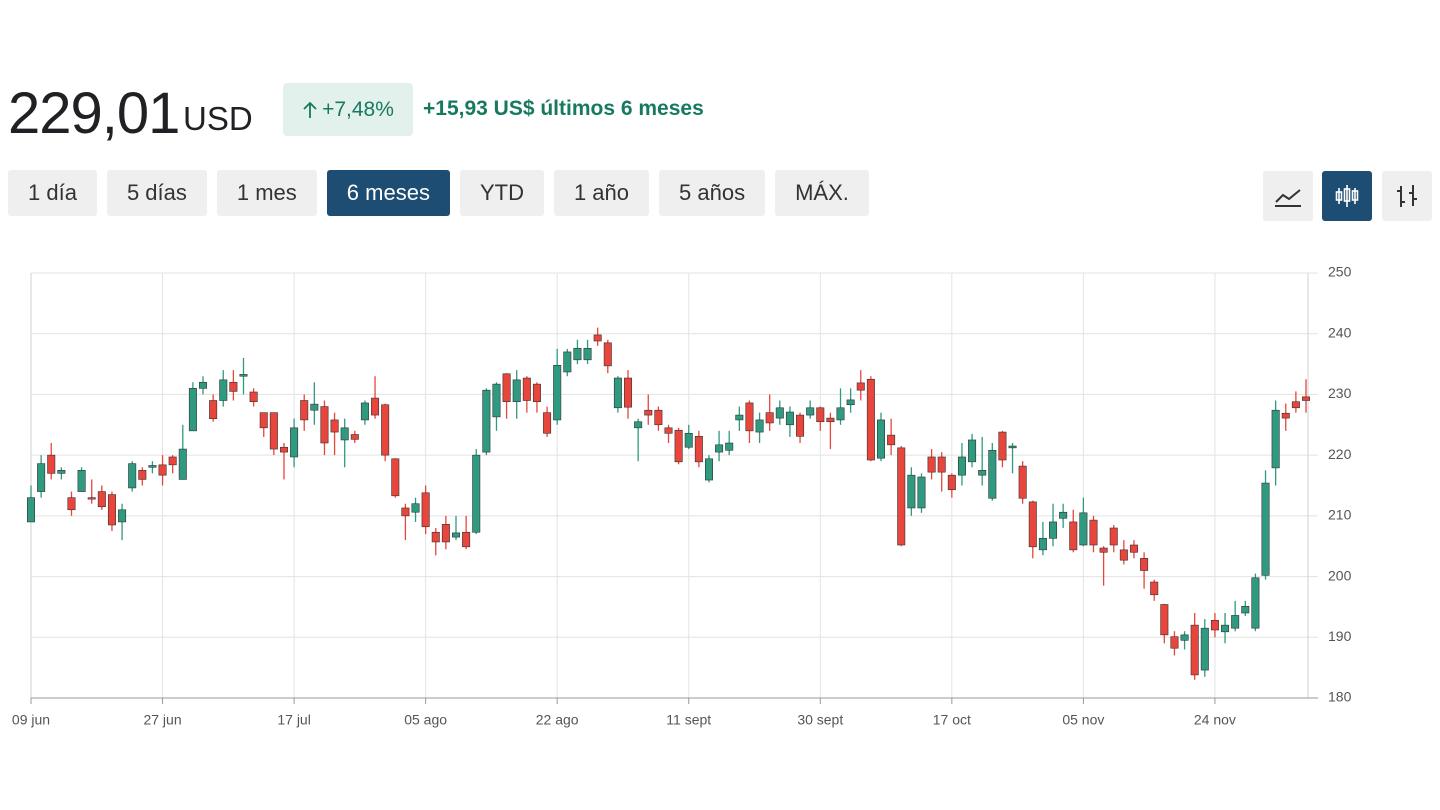  I want to click on y-tick-label: 240, so click(1340, 332).